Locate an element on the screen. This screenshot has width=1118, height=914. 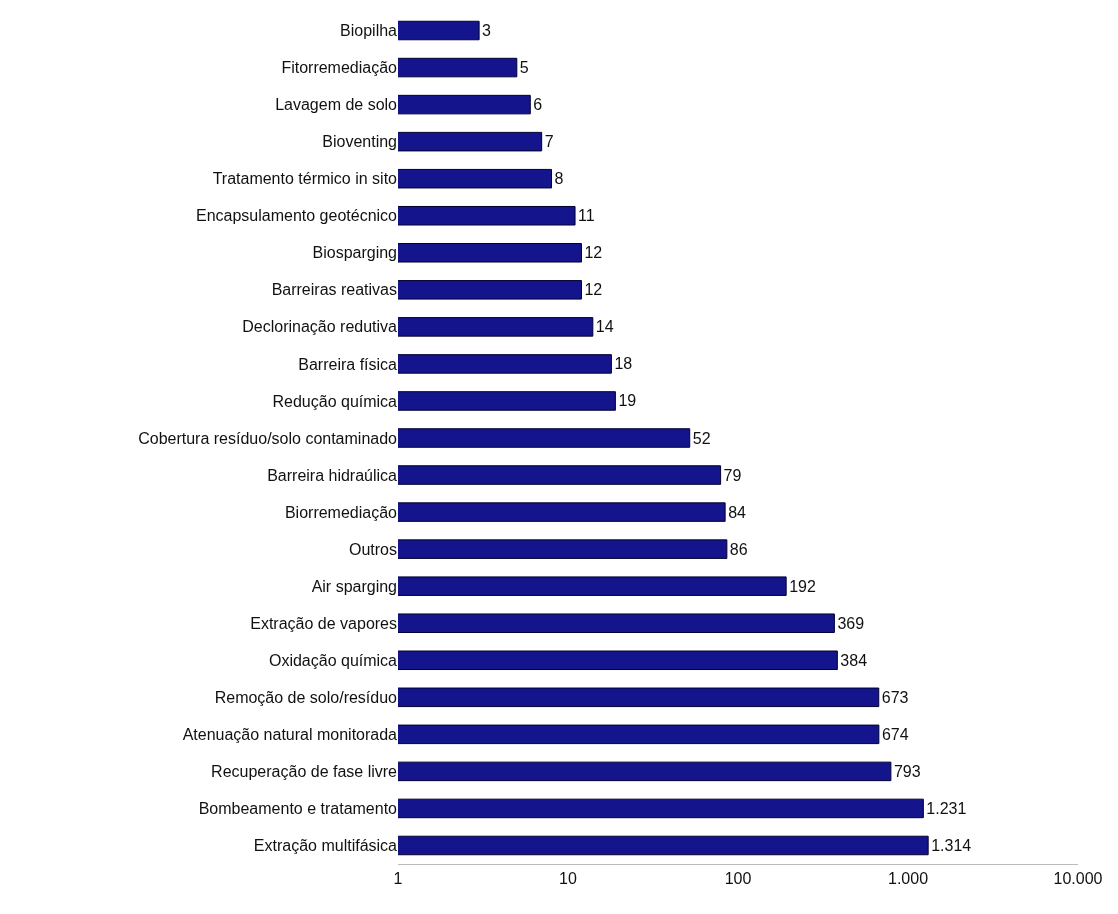
data-label: 11 is located at coordinates (586, 216).